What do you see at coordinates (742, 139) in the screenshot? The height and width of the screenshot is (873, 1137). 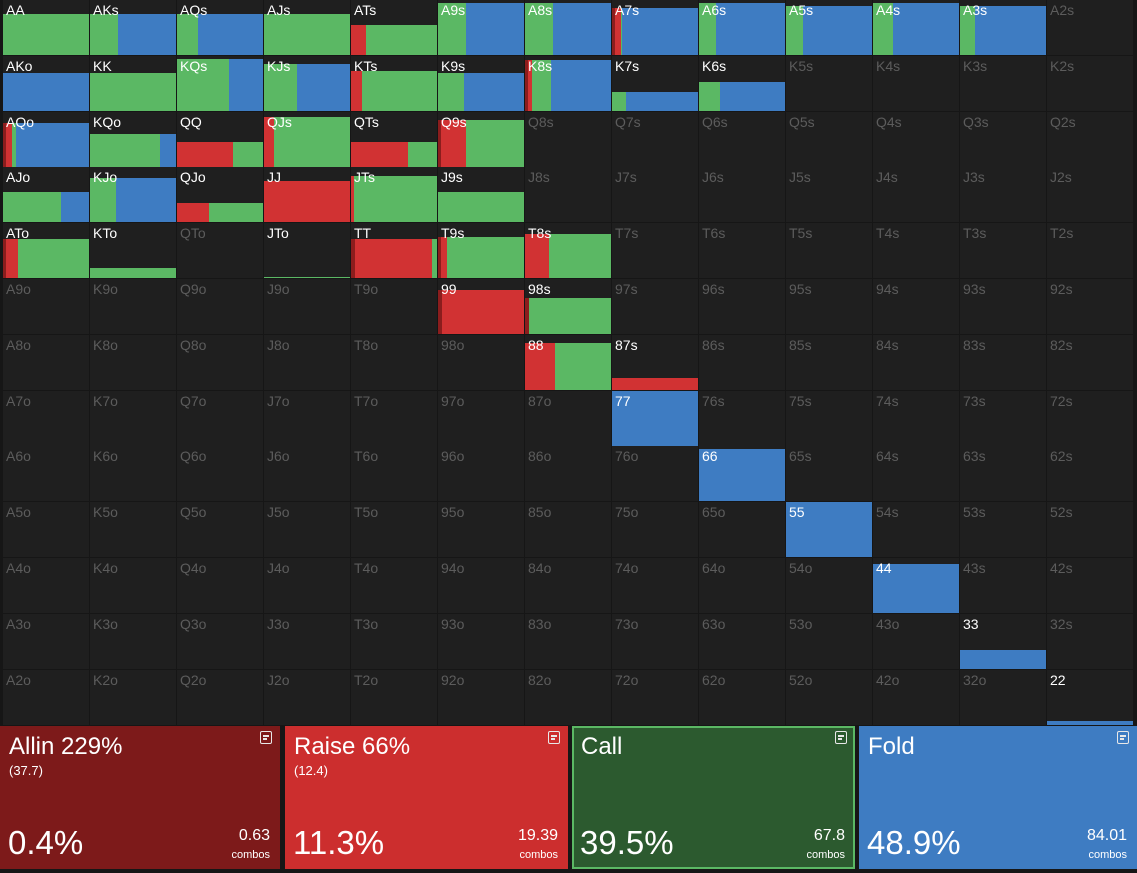 I see `hand-cell-Q6s: Q6s` at bounding box center [742, 139].